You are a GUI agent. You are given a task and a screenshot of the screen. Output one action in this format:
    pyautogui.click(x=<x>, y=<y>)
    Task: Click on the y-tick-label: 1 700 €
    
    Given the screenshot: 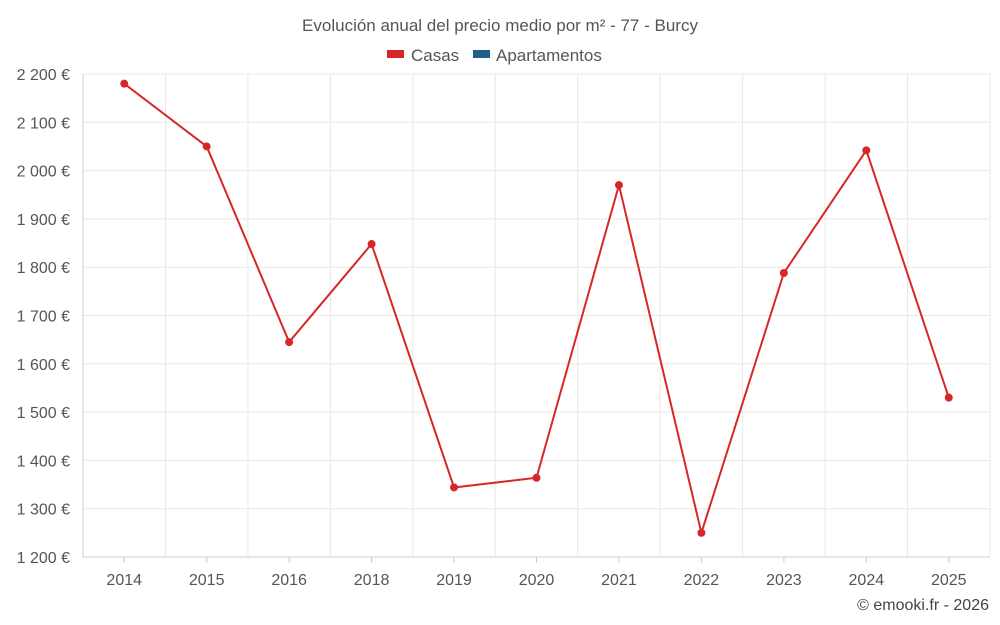 What is the action you would take?
    pyautogui.click(x=43, y=317)
    